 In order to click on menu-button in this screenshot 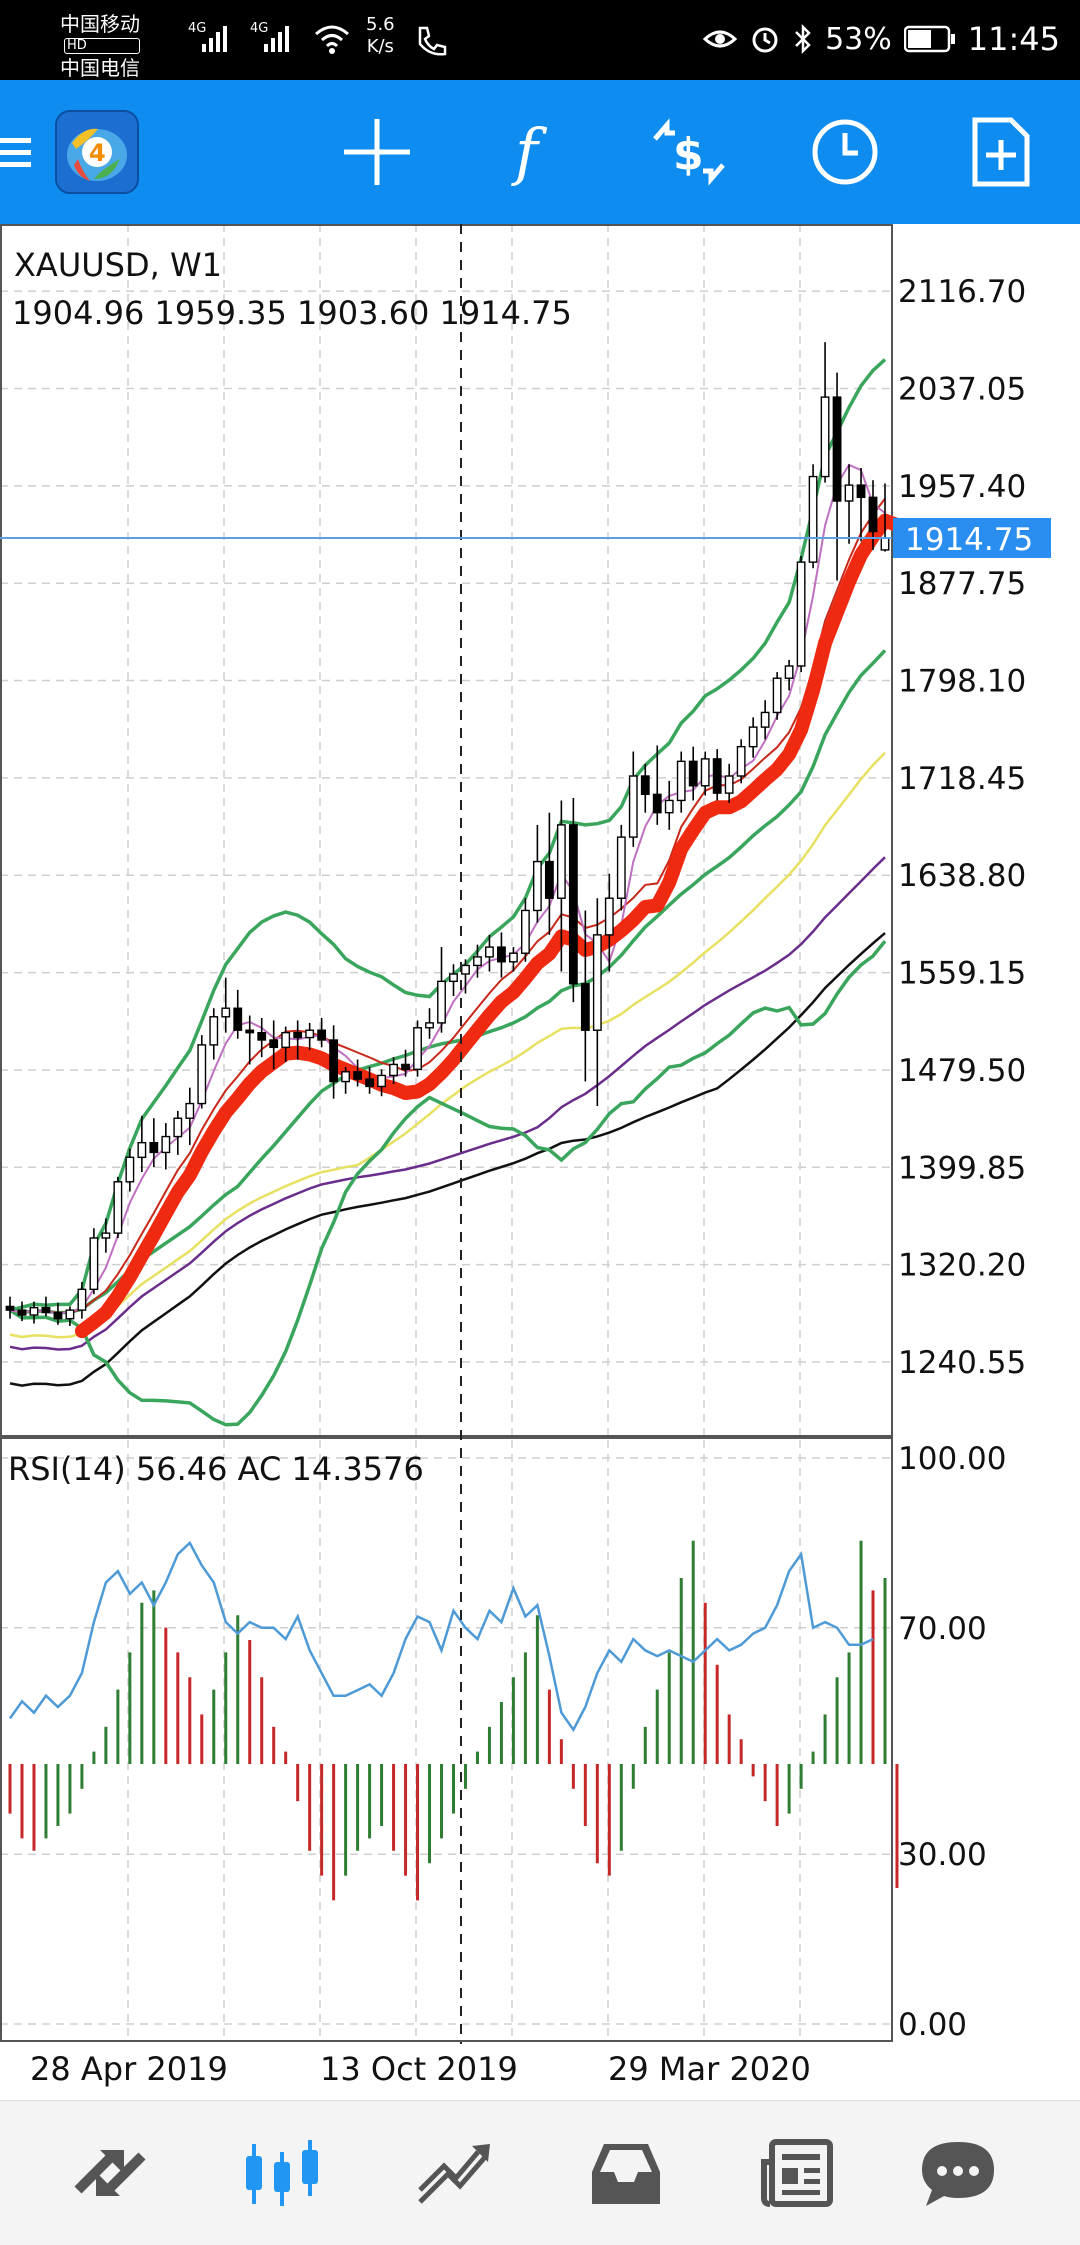, I will do `click(30, 152)`.